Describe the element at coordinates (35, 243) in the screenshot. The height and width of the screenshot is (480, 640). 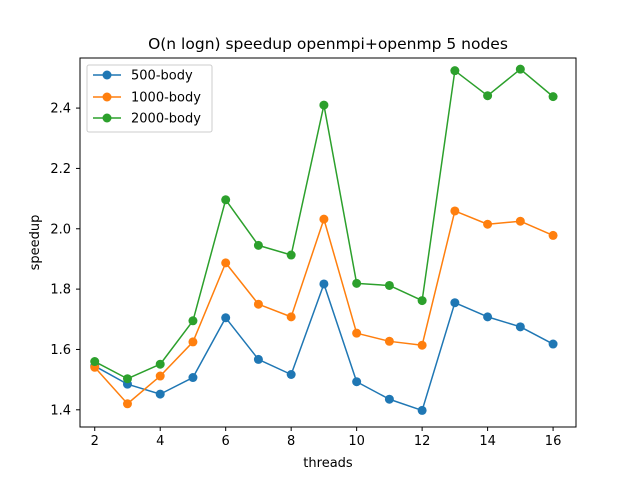
I see `y-axis-label: speedup` at that location.